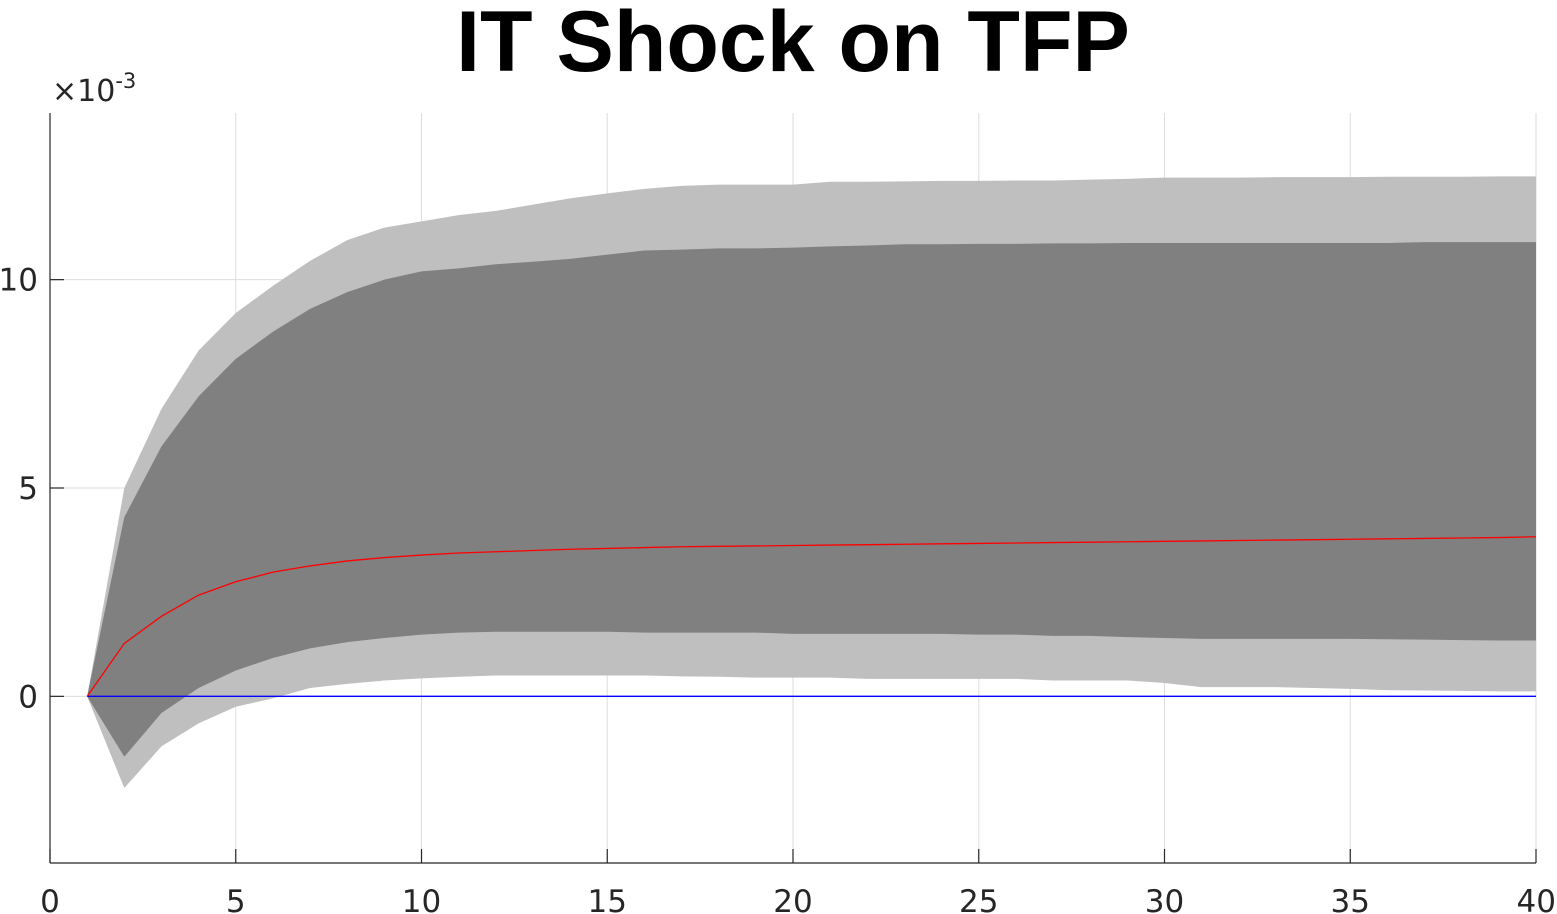 Image resolution: width=1557 pixels, height=914 pixels. I want to click on y-tick-label-0: 0, so click(28, 697).